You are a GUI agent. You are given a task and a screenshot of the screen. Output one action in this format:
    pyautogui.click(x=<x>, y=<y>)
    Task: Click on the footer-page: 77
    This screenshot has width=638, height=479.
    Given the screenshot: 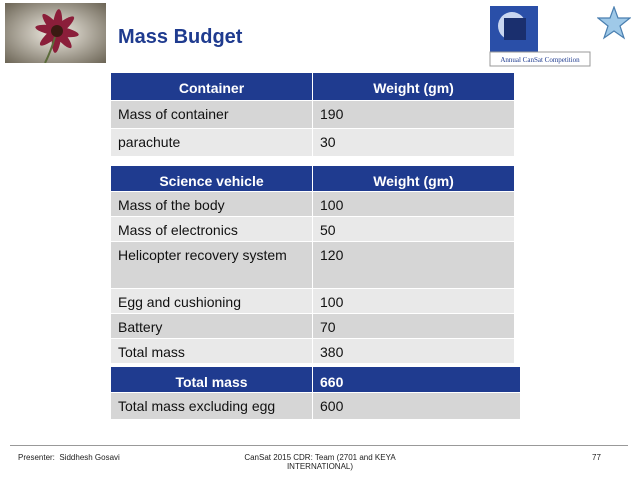 What is the action you would take?
    pyautogui.click(x=596, y=457)
    